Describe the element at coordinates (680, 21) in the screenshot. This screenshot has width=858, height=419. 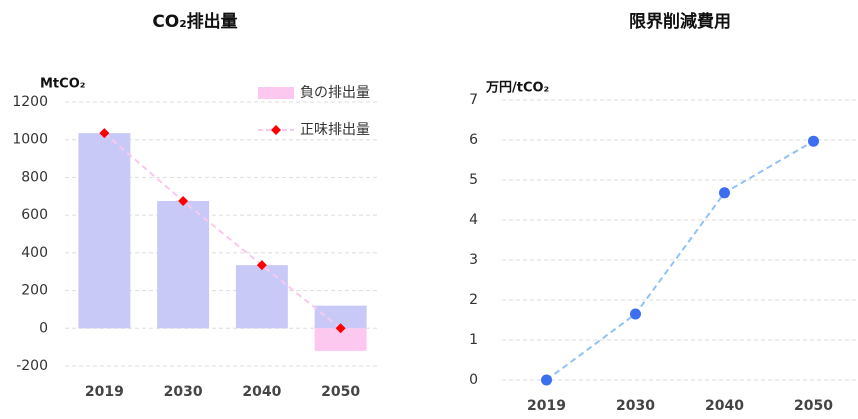
I see `chart-title: 限界削減費用` at that location.